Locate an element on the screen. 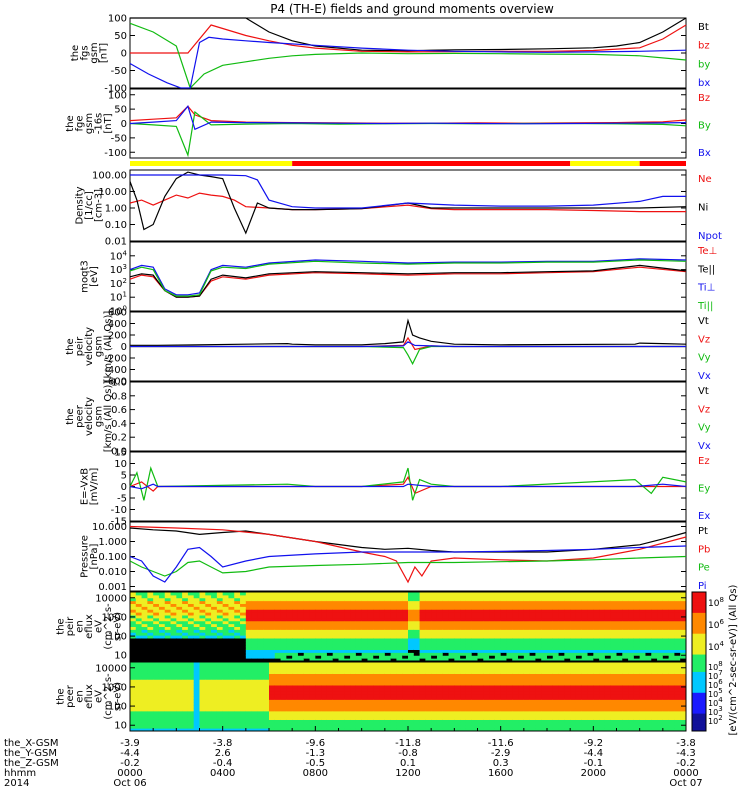 The width and height of the screenshot is (750, 800). panel-frame is located at coordinates (408, 416).